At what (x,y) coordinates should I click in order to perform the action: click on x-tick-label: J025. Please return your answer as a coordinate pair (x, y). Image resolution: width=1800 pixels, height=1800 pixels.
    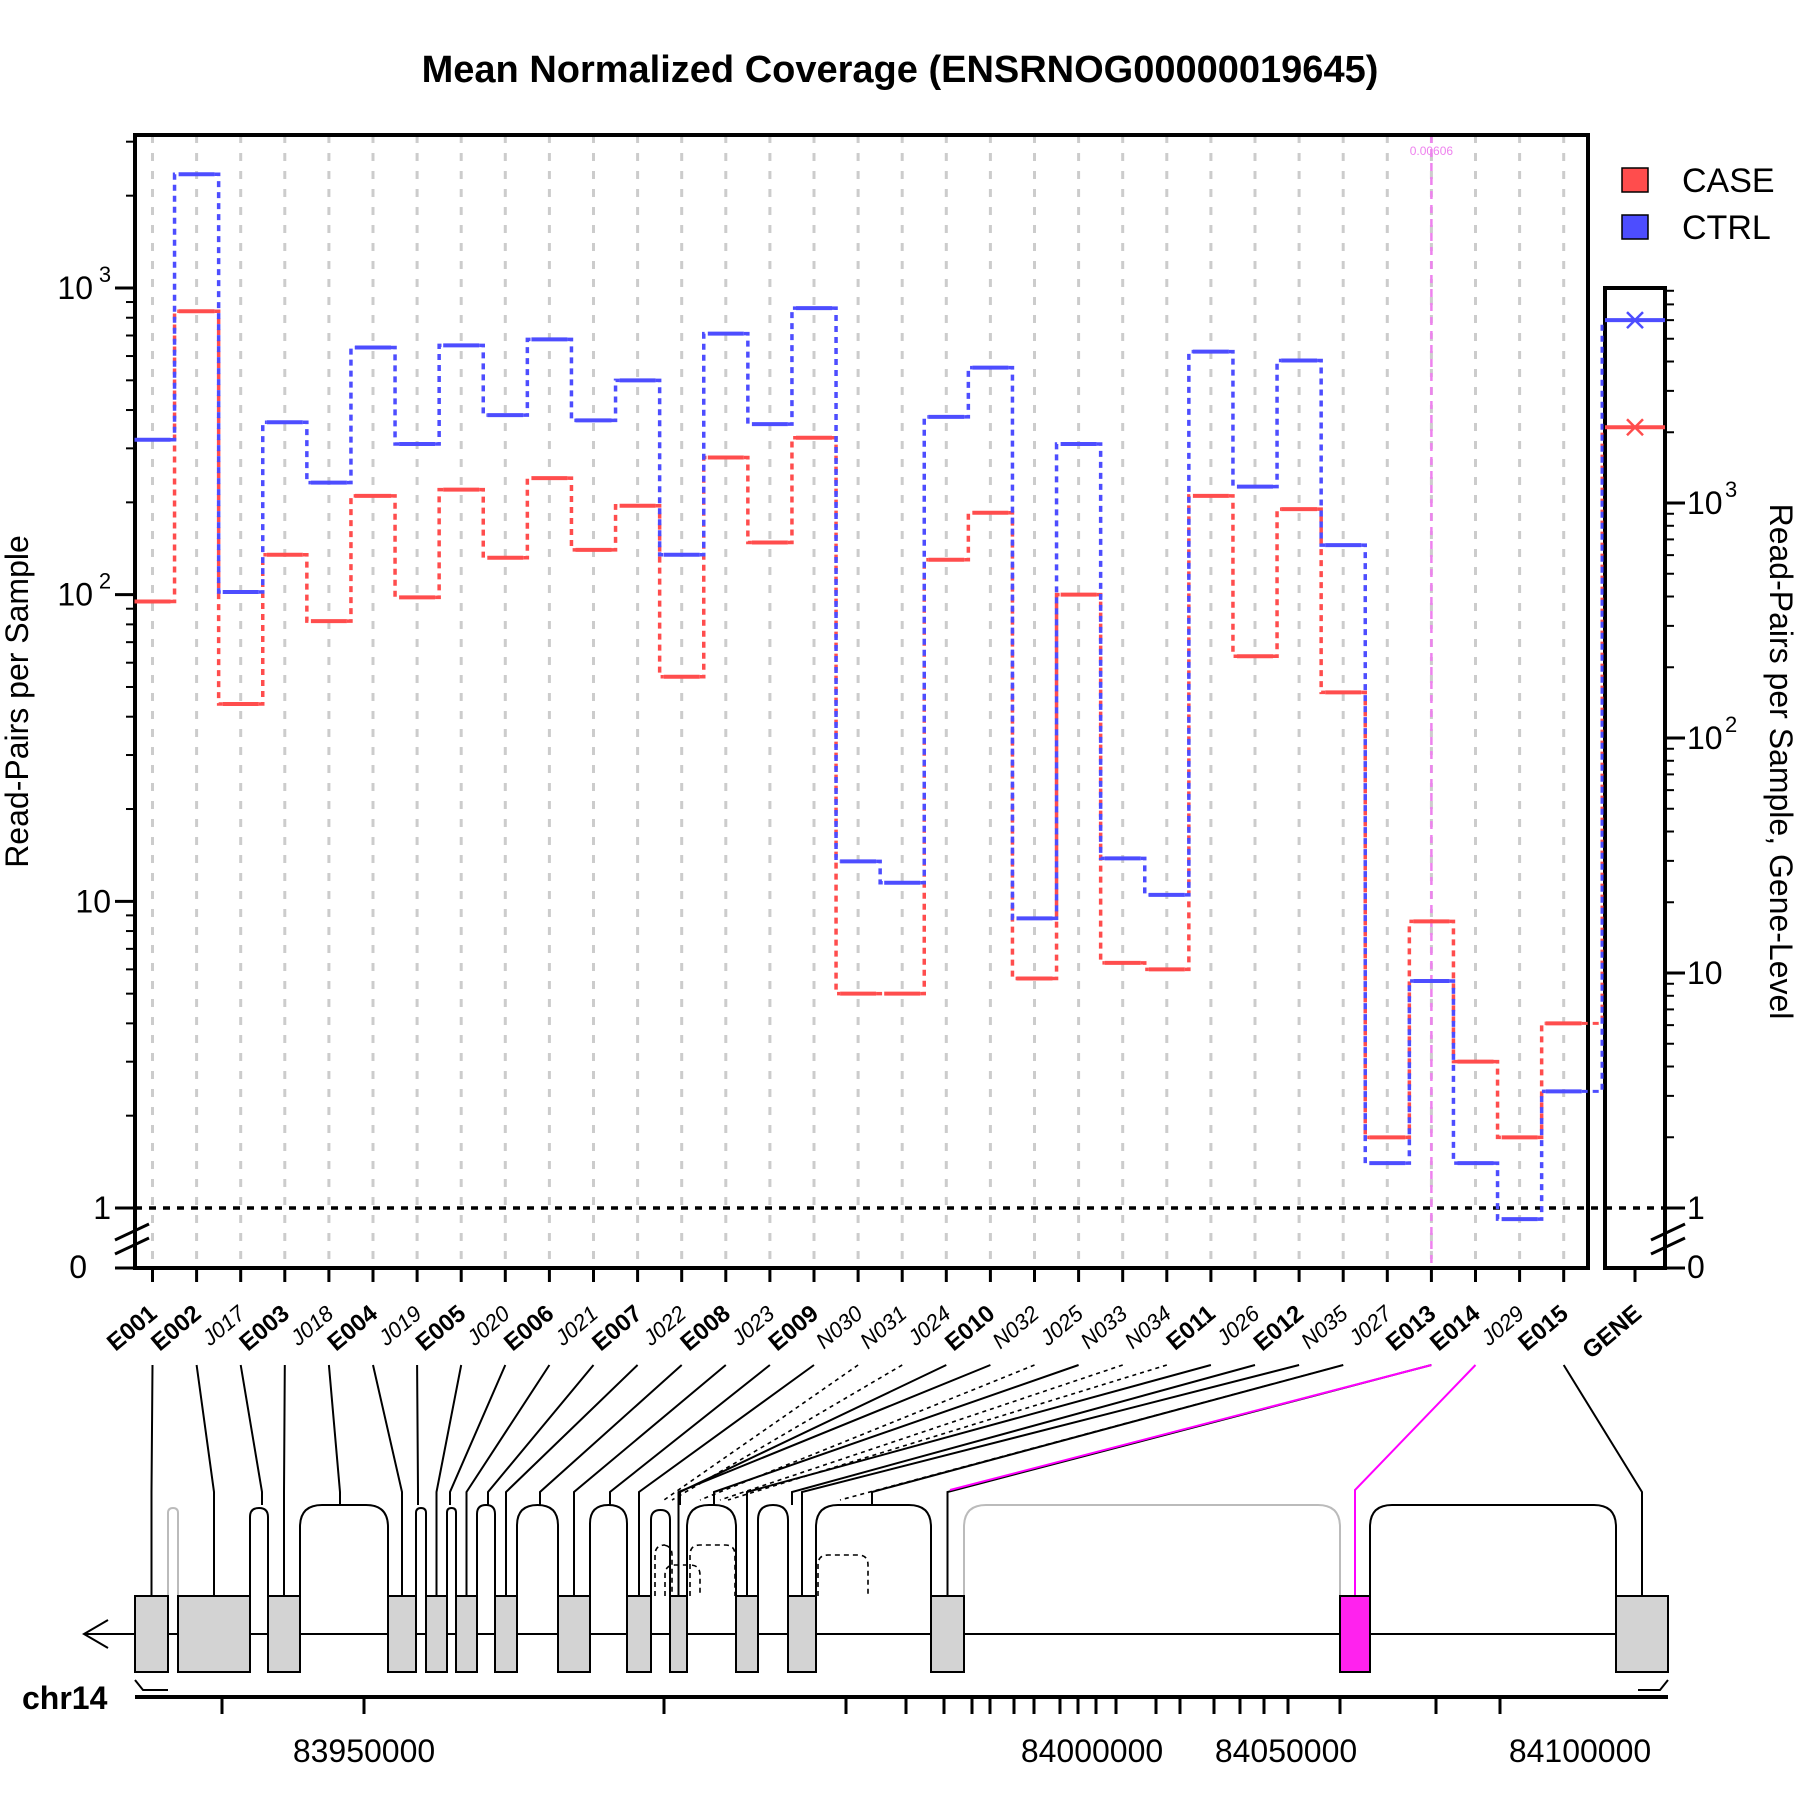
    Looking at the image, I should click on (1061, 1325).